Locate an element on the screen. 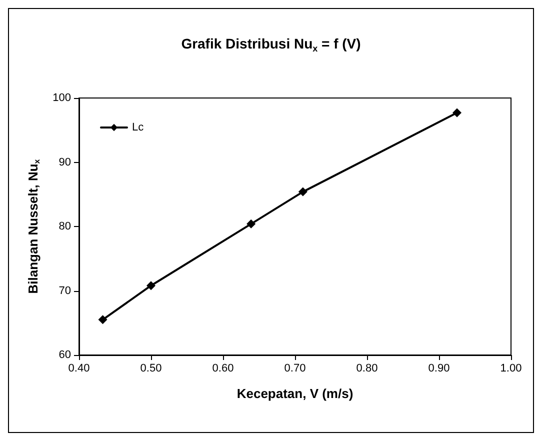 Image resolution: width=542 pixels, height=441 pixels. x-tick-label: 0.60 is located at coordinates (223, 368).